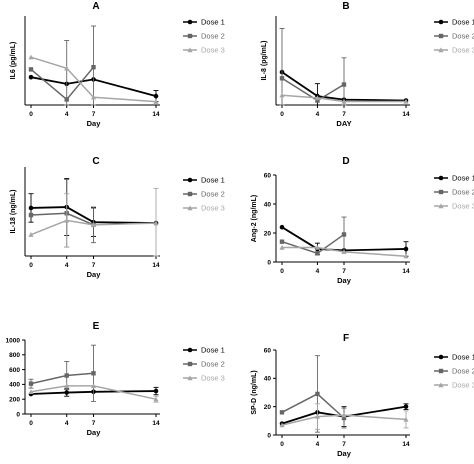 Image resolution: width=474 pixels, height=464 pixels. What do you see at coordinates (345, 161) in the screenshot?
I see `panel-letter: D` at bounding box center [345, 161].